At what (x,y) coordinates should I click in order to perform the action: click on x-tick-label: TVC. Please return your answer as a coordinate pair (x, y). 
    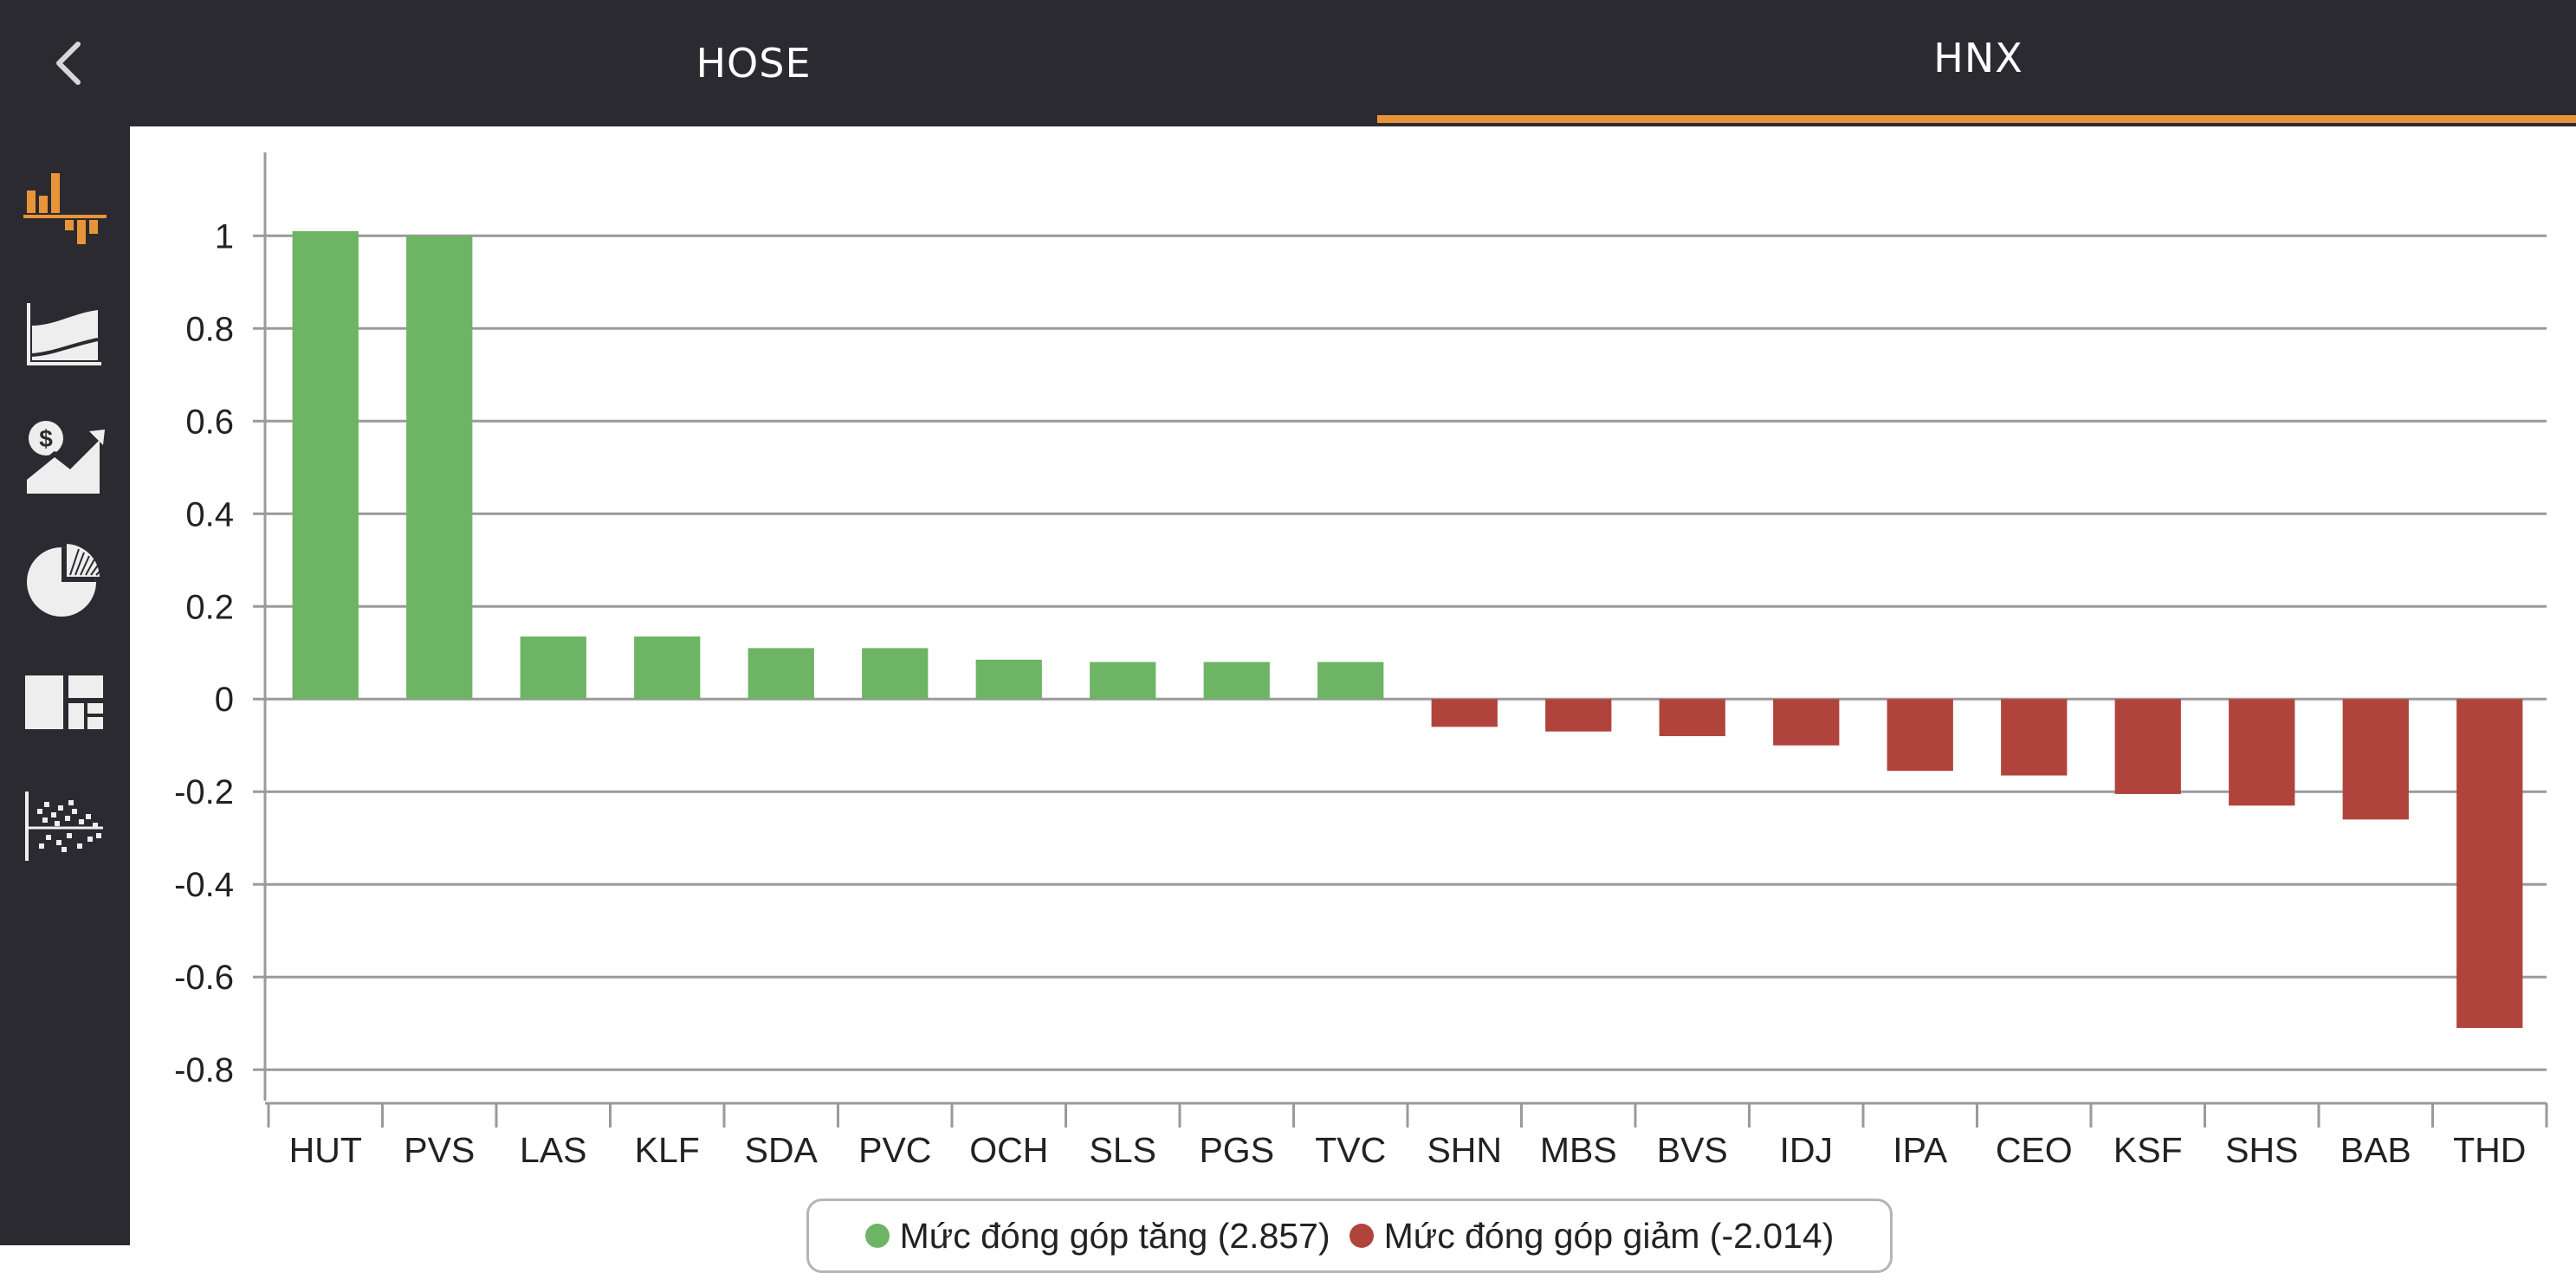
    Looking at the image, I should click on (1350, 1150).